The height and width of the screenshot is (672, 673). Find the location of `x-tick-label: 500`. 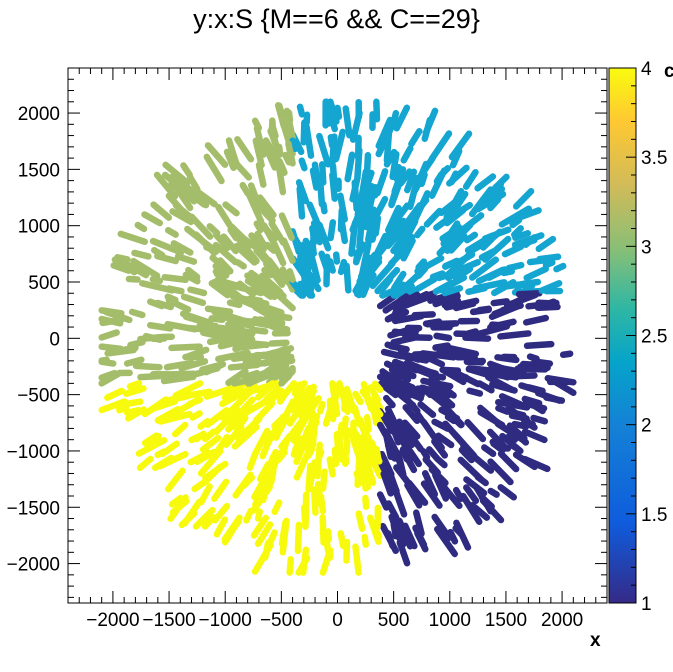

x-tick-label: 500 is located at coordinates (394, 620).